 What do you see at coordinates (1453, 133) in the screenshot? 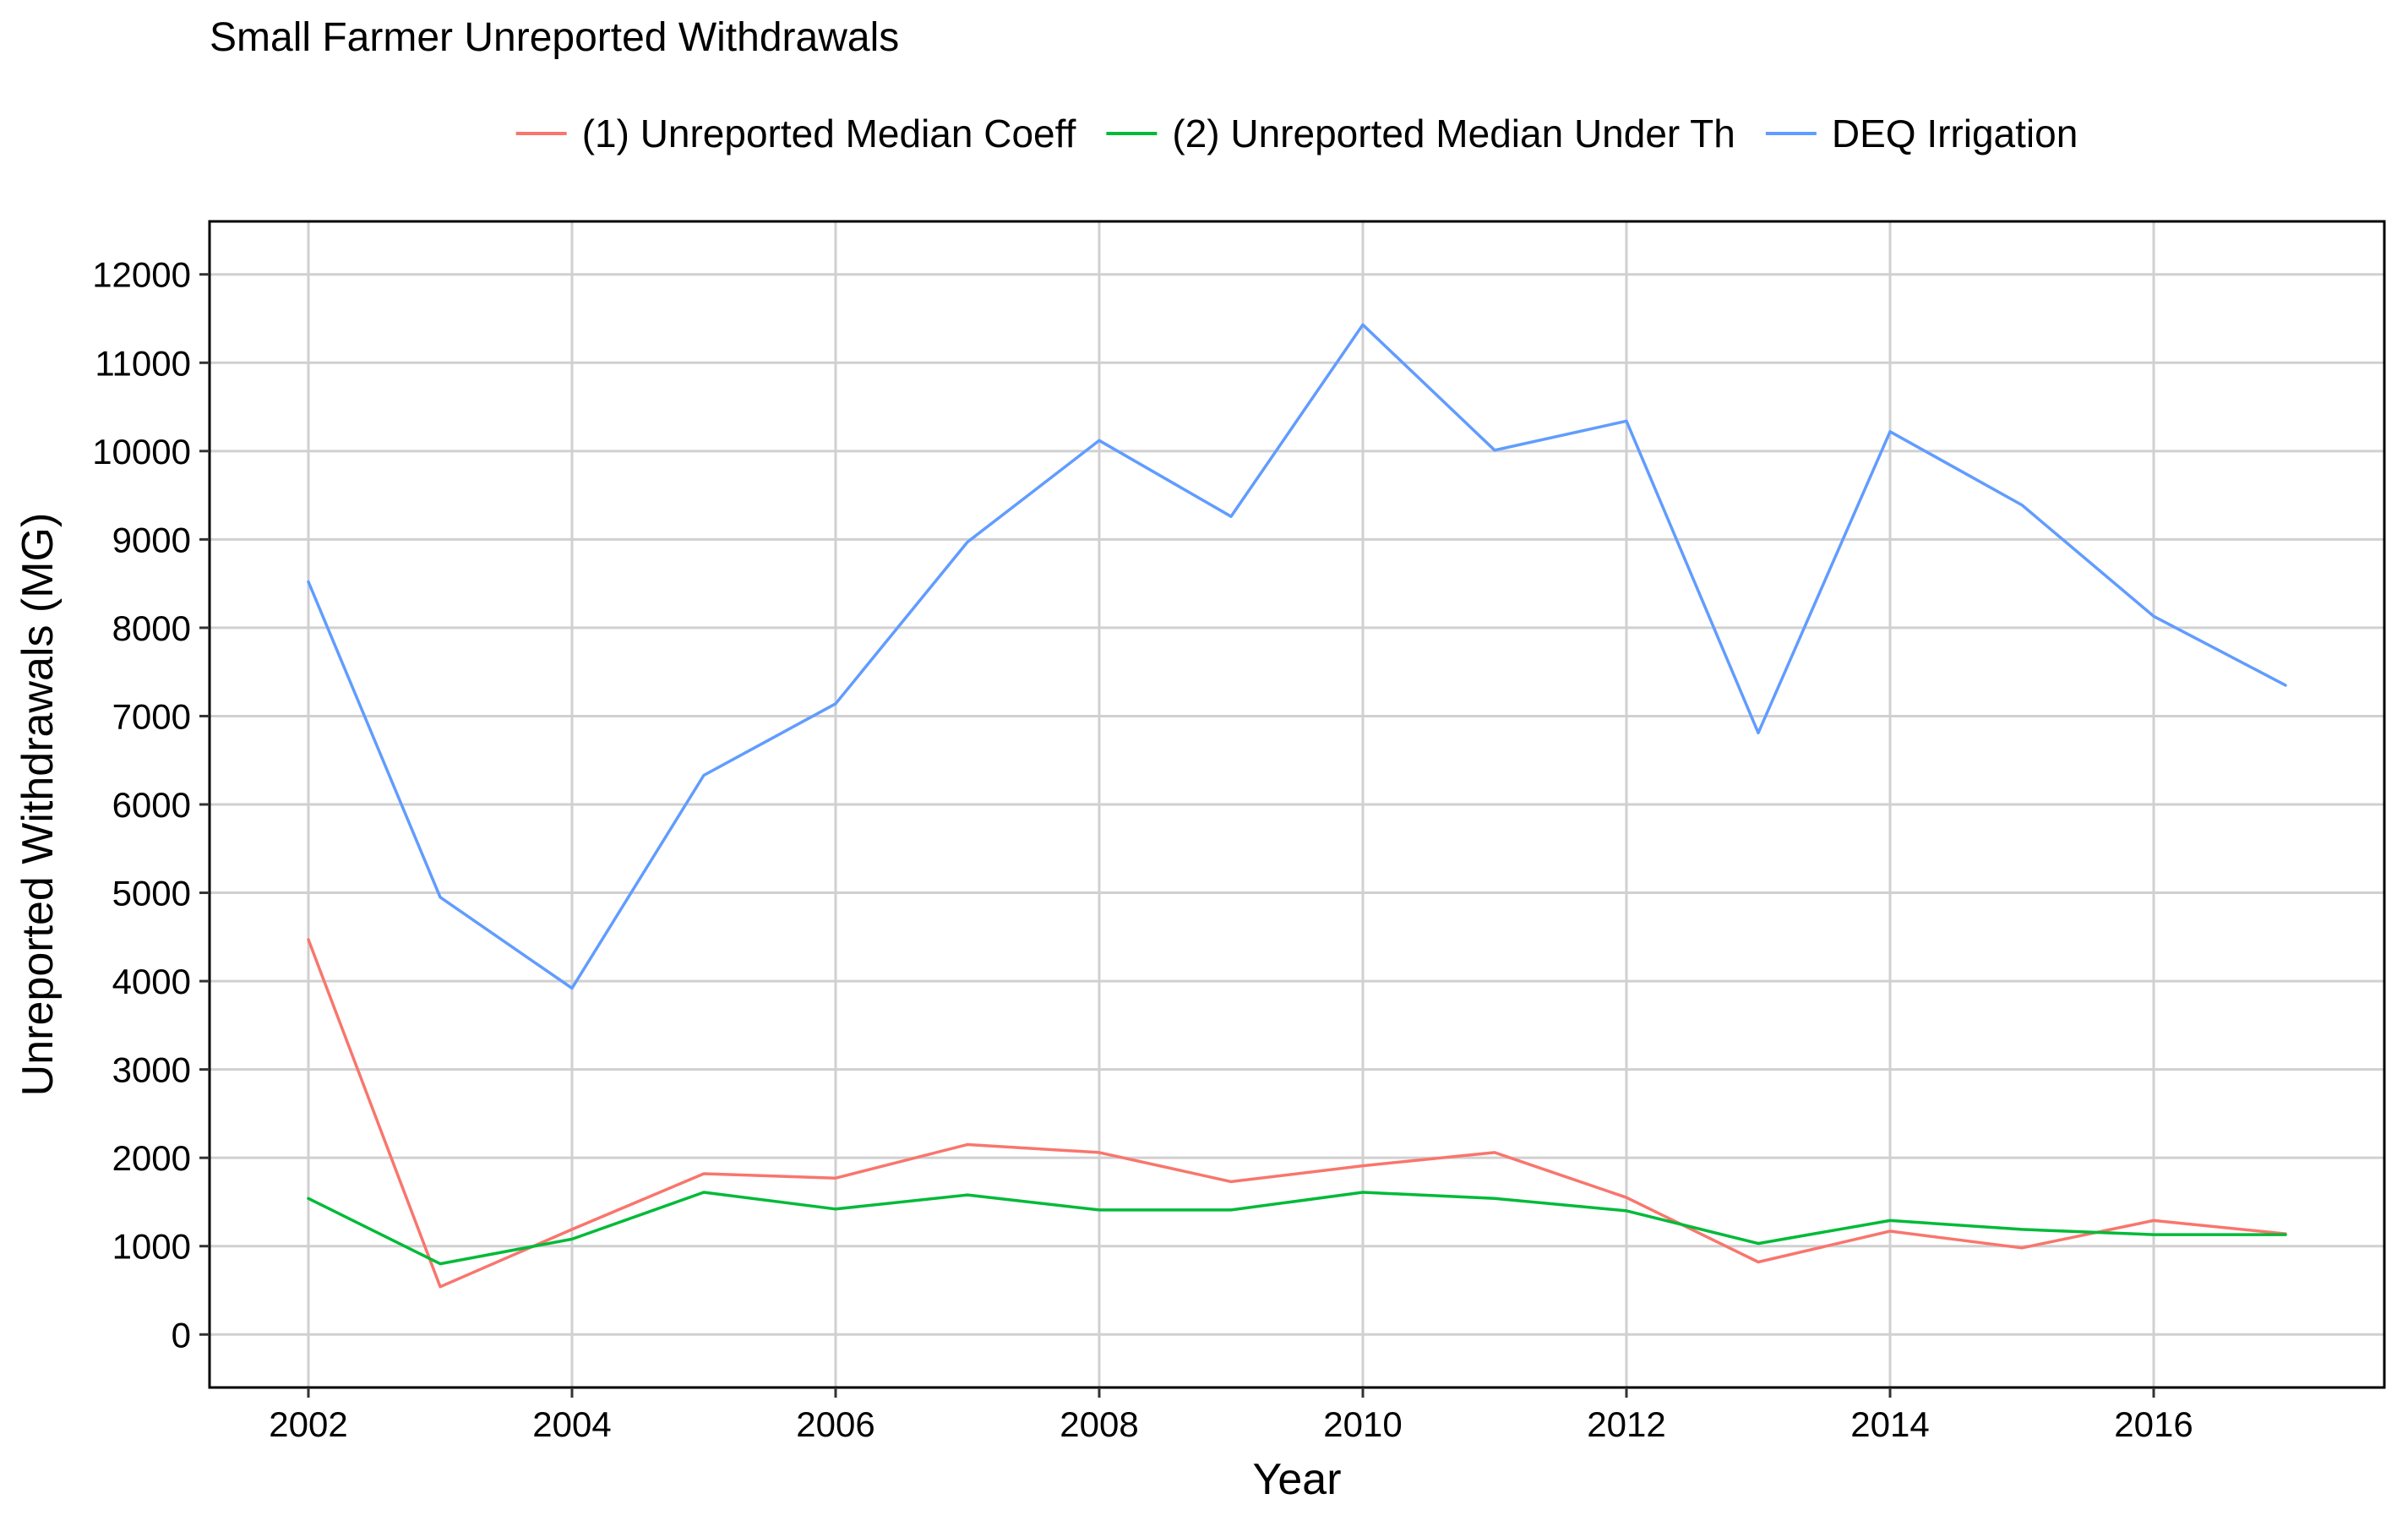
I see `legend-label: (2) Unreported Median Under Th` at bounding box center [1453, 133].